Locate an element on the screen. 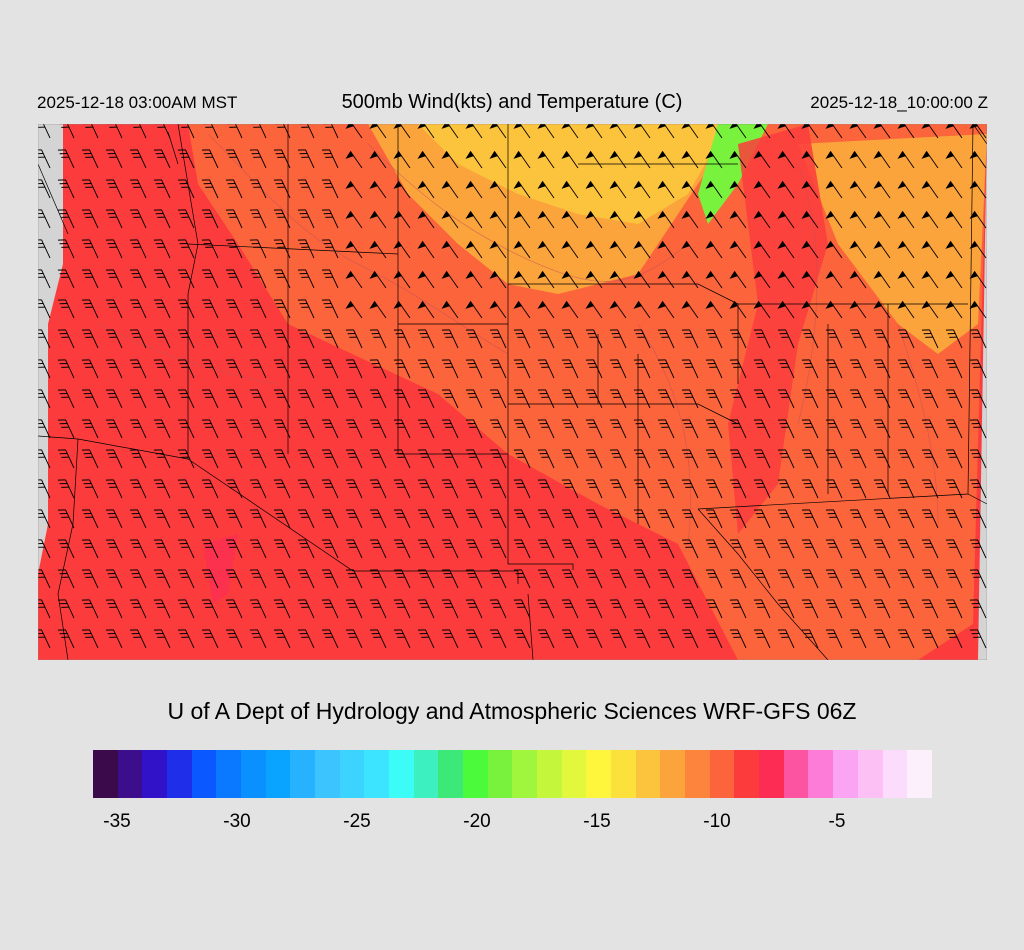  valid-local-time: 2025-12-18 03:00AM MST is located at coordinates (137, 102).